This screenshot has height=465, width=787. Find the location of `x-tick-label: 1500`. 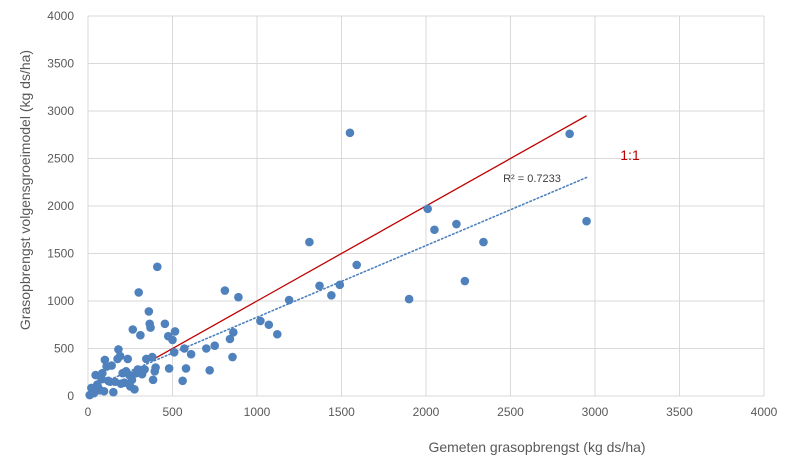

x-tick-label: 1500 is located at coordinates (341, 412).